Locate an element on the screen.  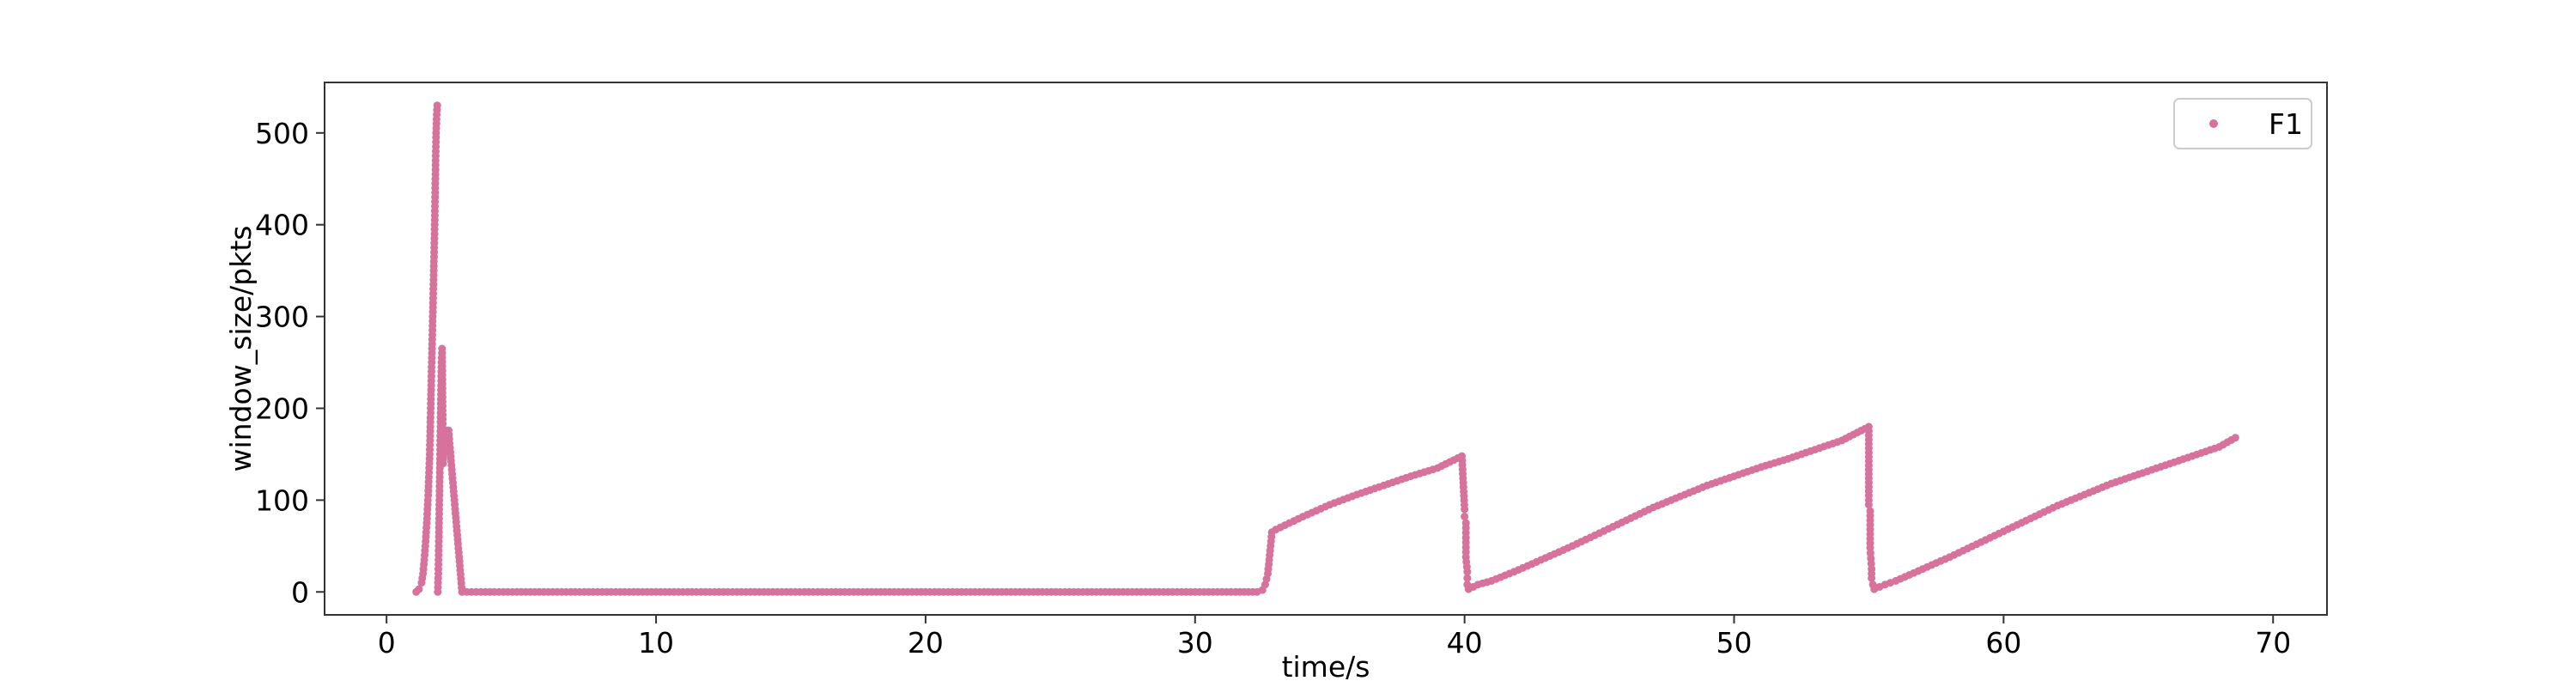
x-tick-label: 10 is located at coordinates (656, 643).